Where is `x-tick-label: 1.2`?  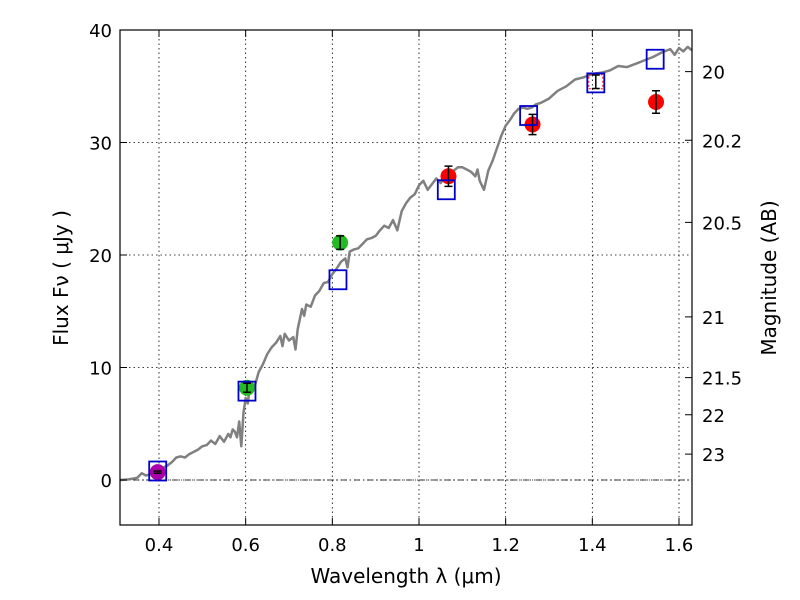
x-tick-label: 1.2 is located at coordinates (505, 545).